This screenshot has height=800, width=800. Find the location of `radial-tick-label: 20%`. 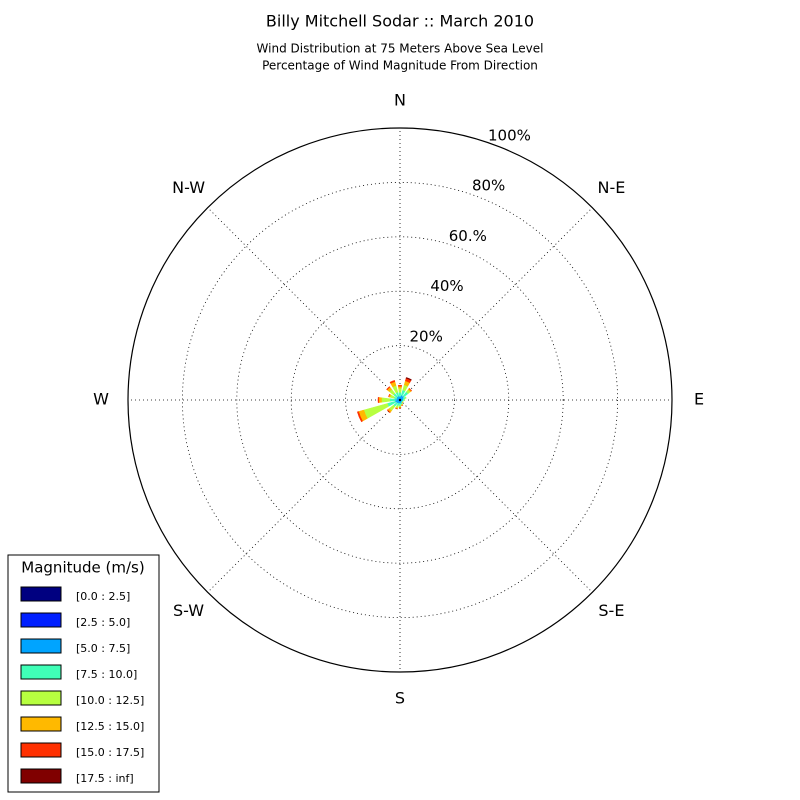

radial-tick-label: 20% is located at coordinates (426, 336).